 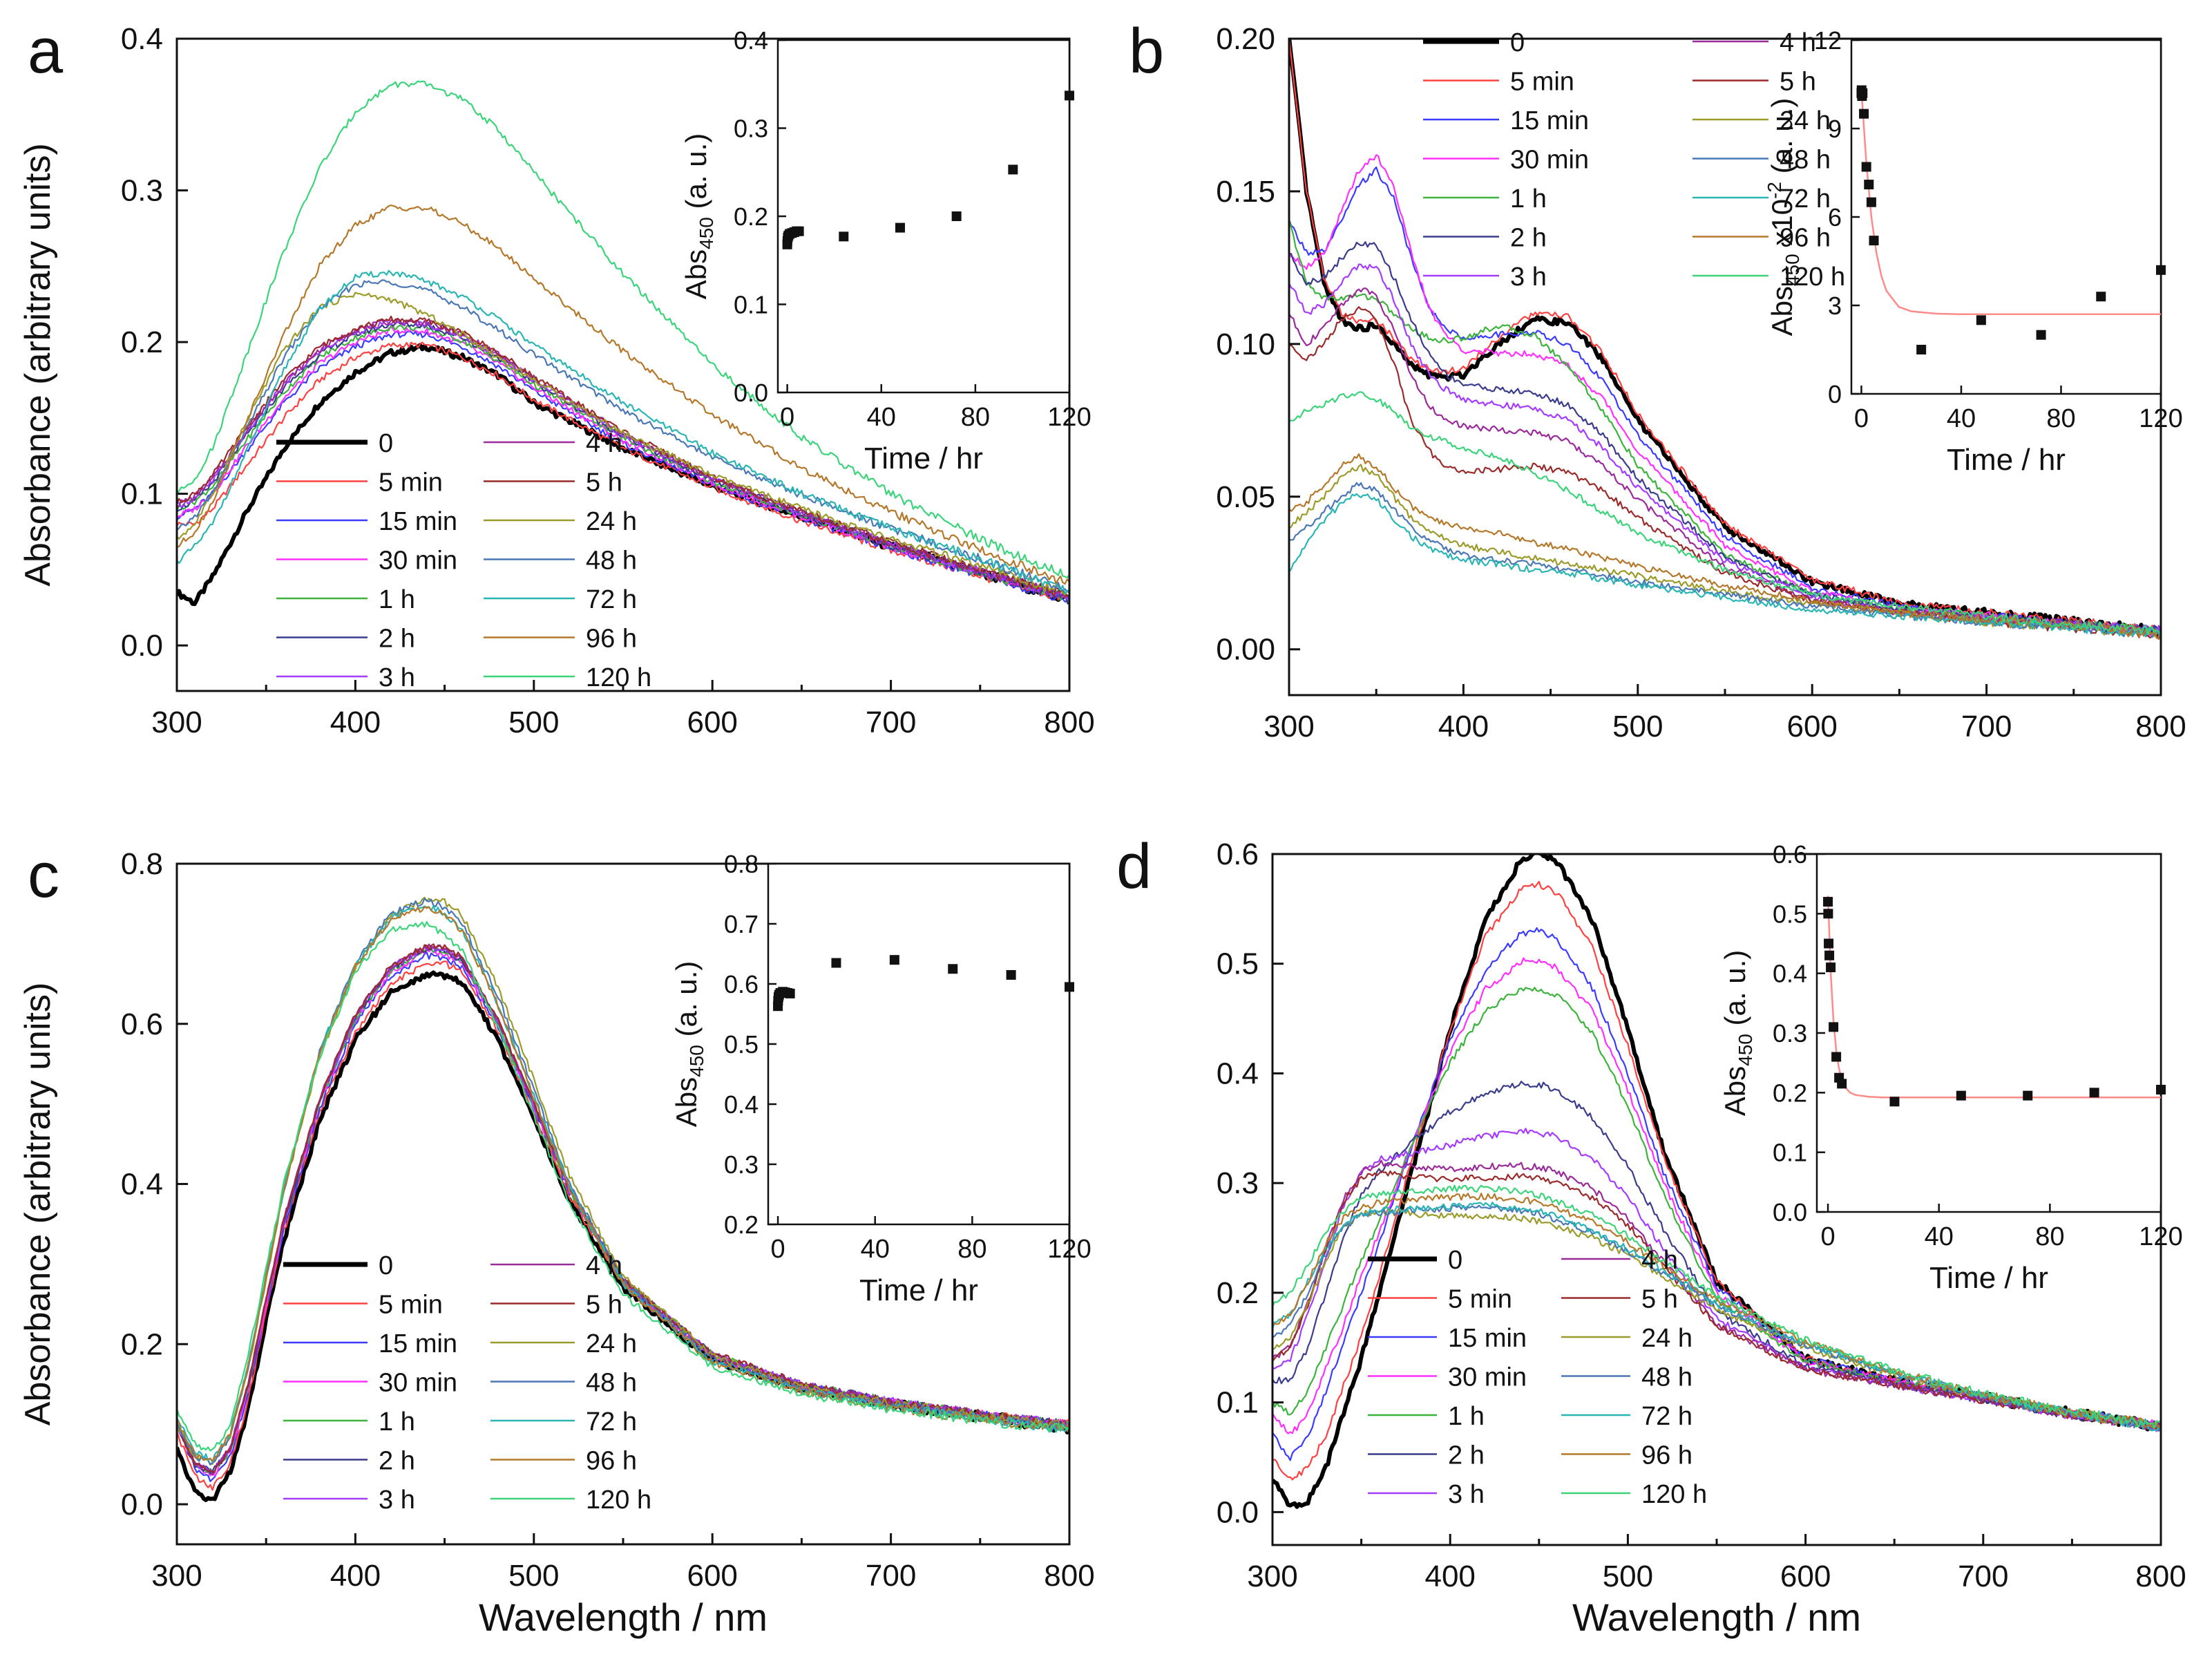 I want to click on series-group, so click(x=623, y=344).